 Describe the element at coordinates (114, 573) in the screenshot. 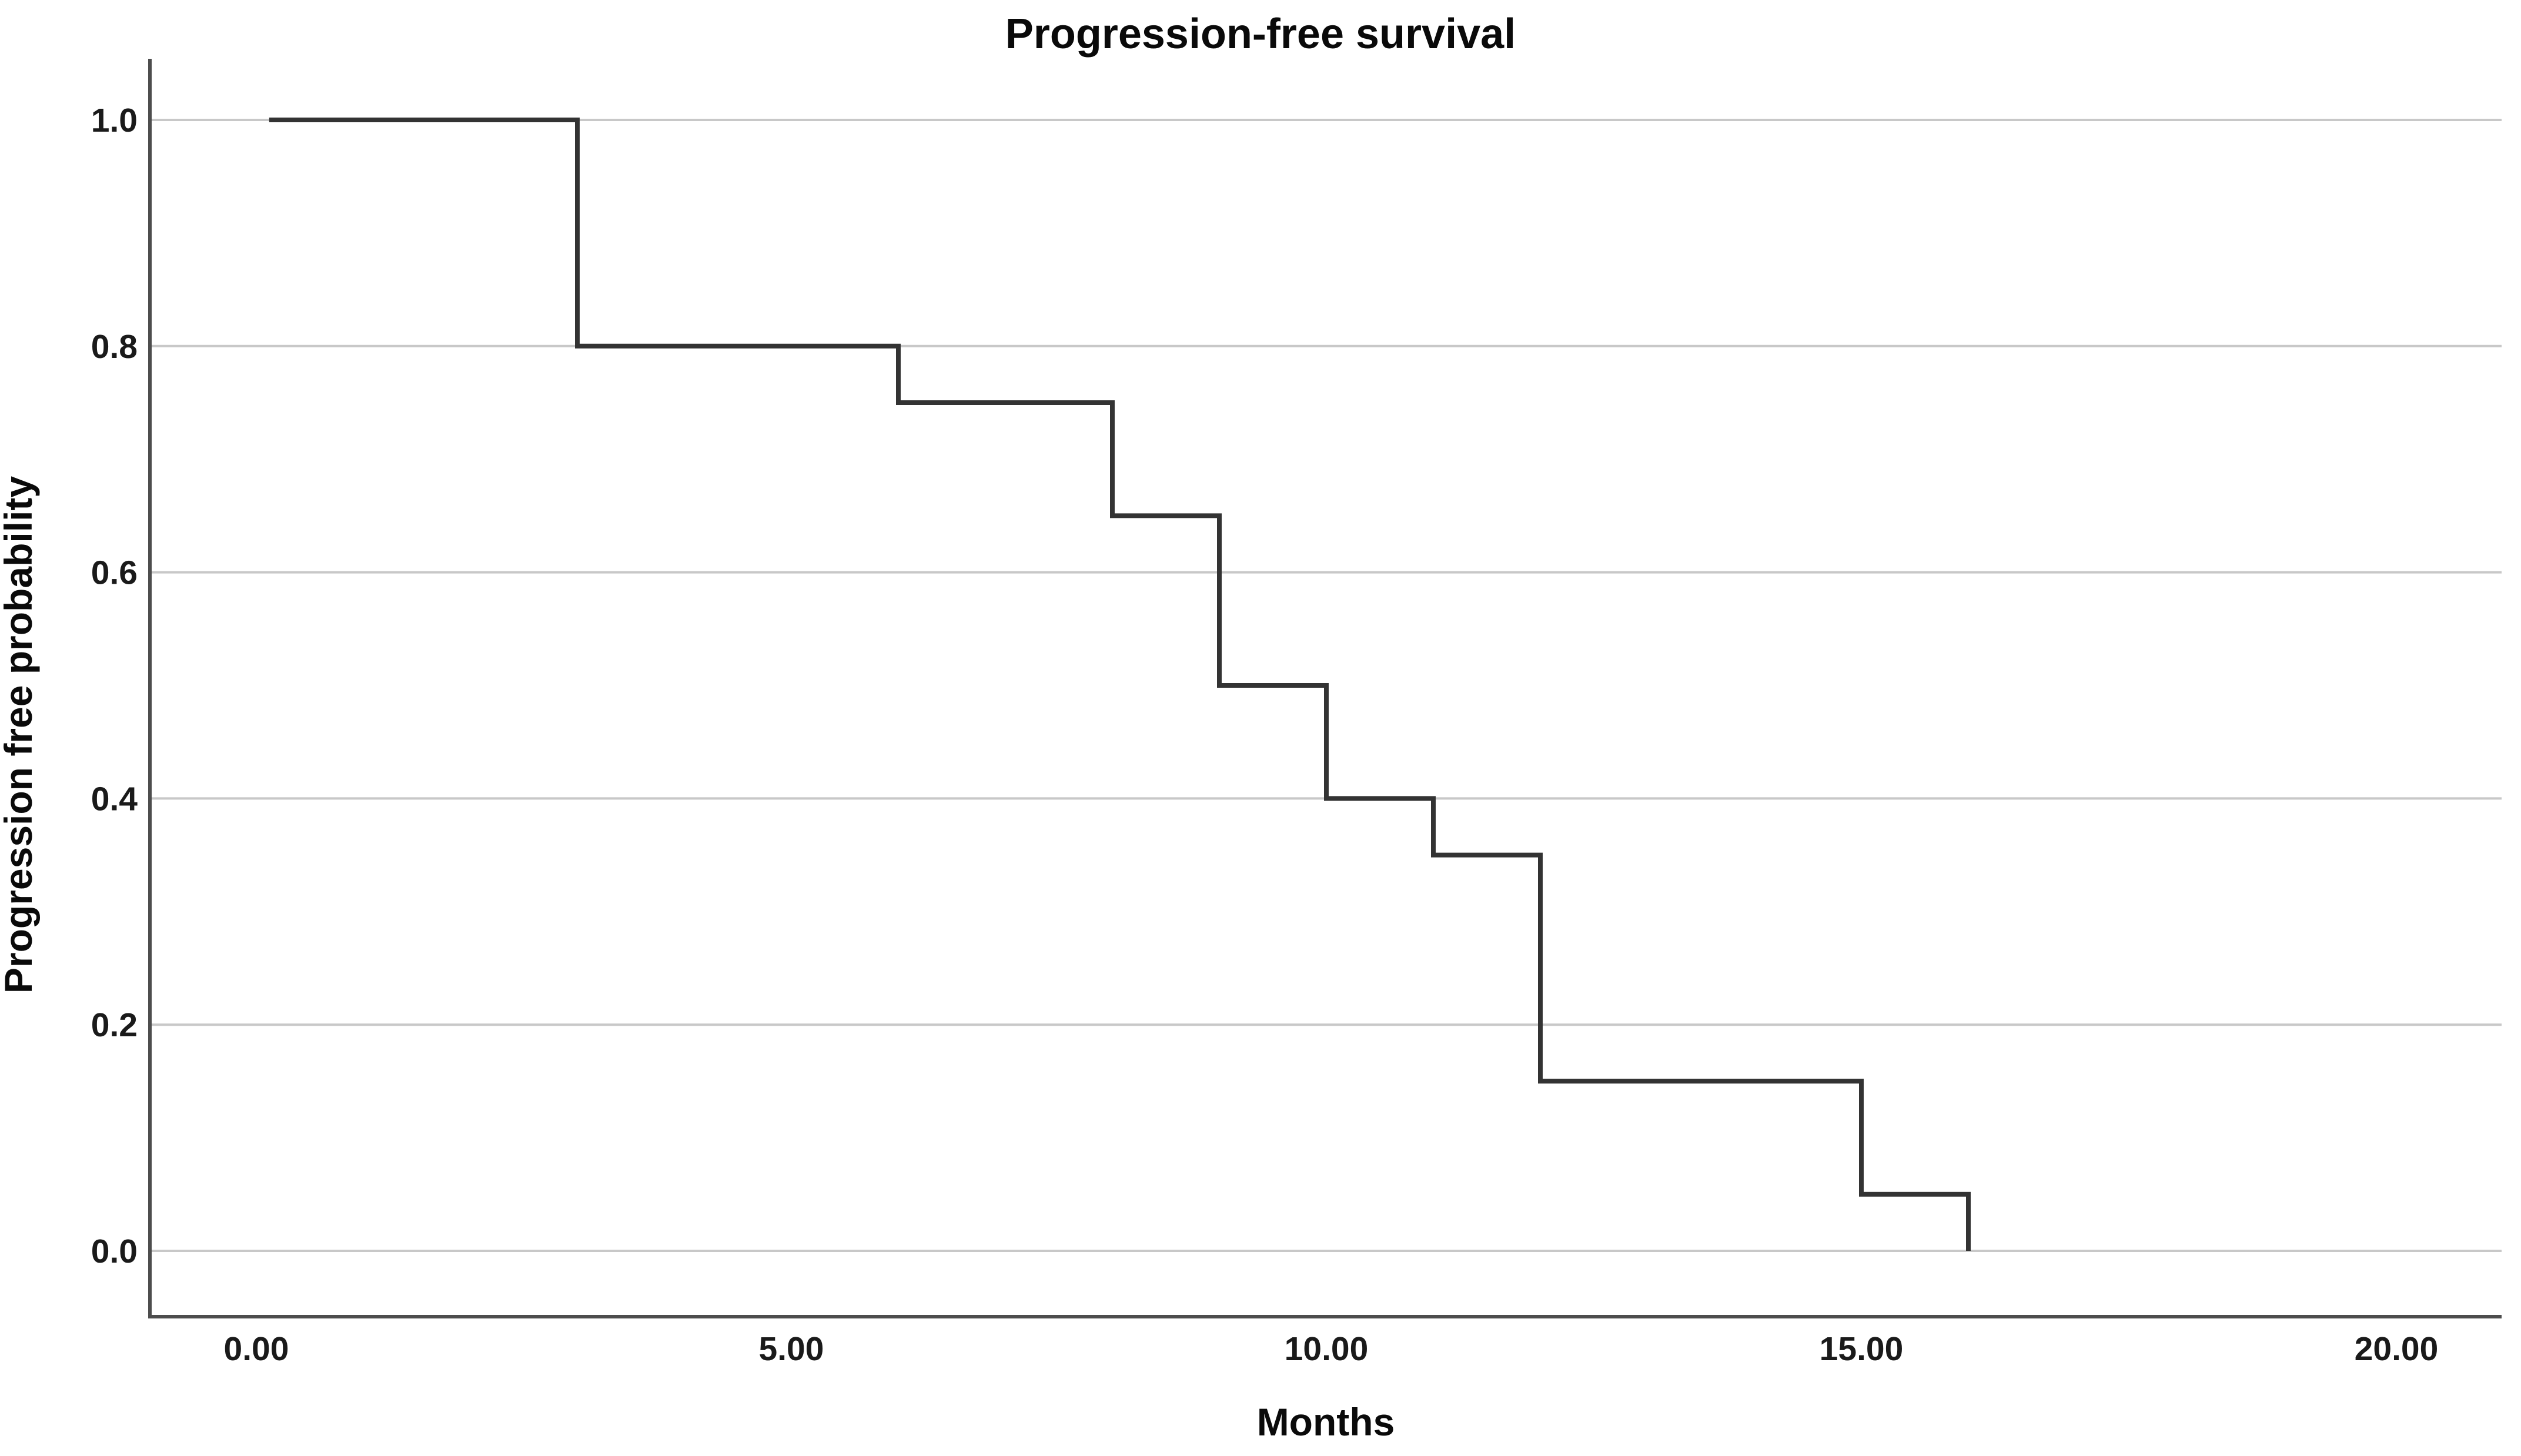

I see `y-tick-label: 0.6` at that location.